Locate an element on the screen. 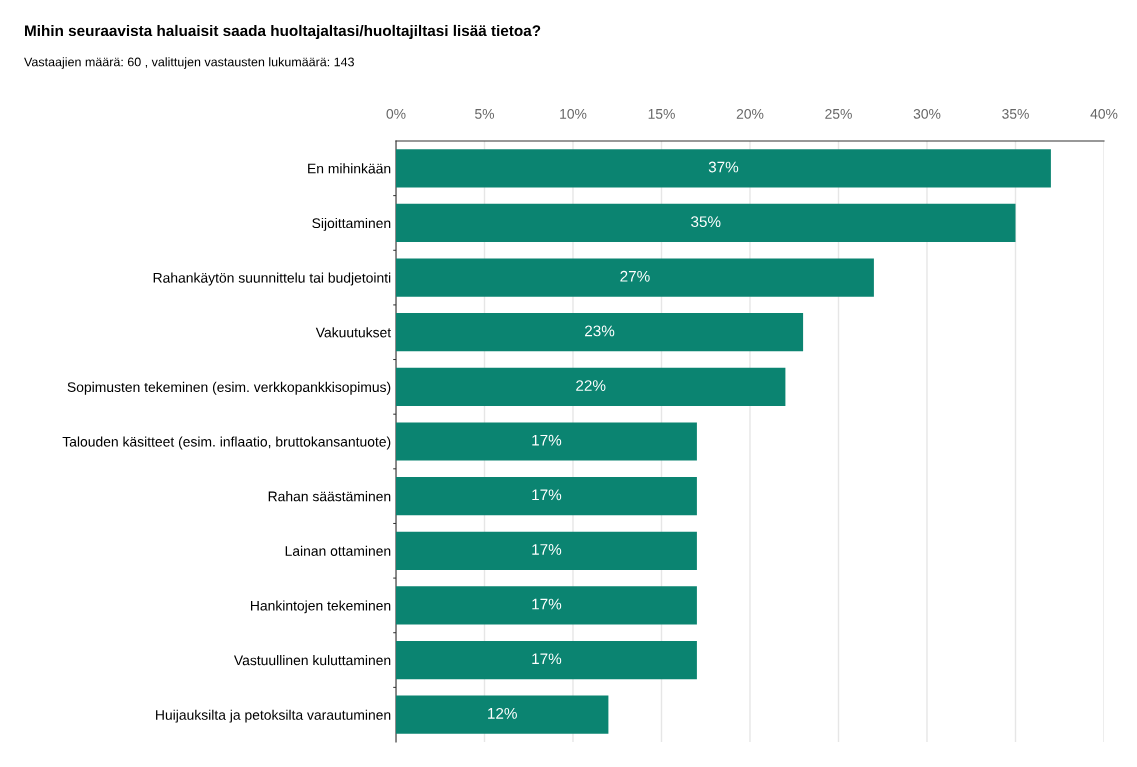 The width and height of the screenshot is (1137, 767). data-label: 35% is located at coordinates (706, 222).